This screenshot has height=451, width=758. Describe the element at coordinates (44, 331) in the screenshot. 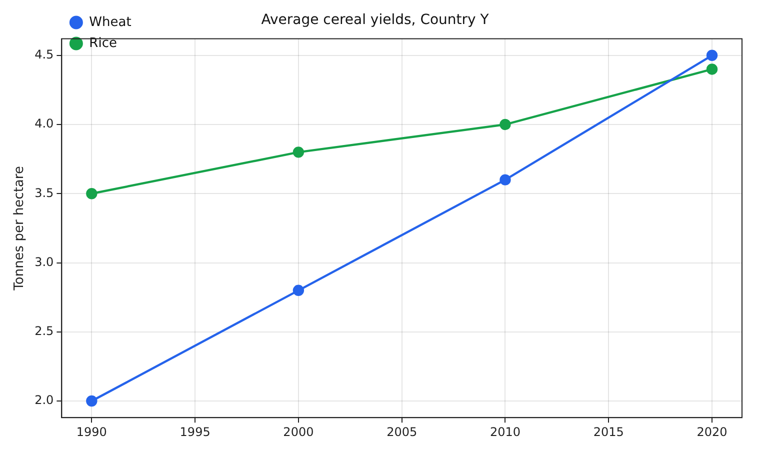

I see `y-tick-label: 2.5` at that location.